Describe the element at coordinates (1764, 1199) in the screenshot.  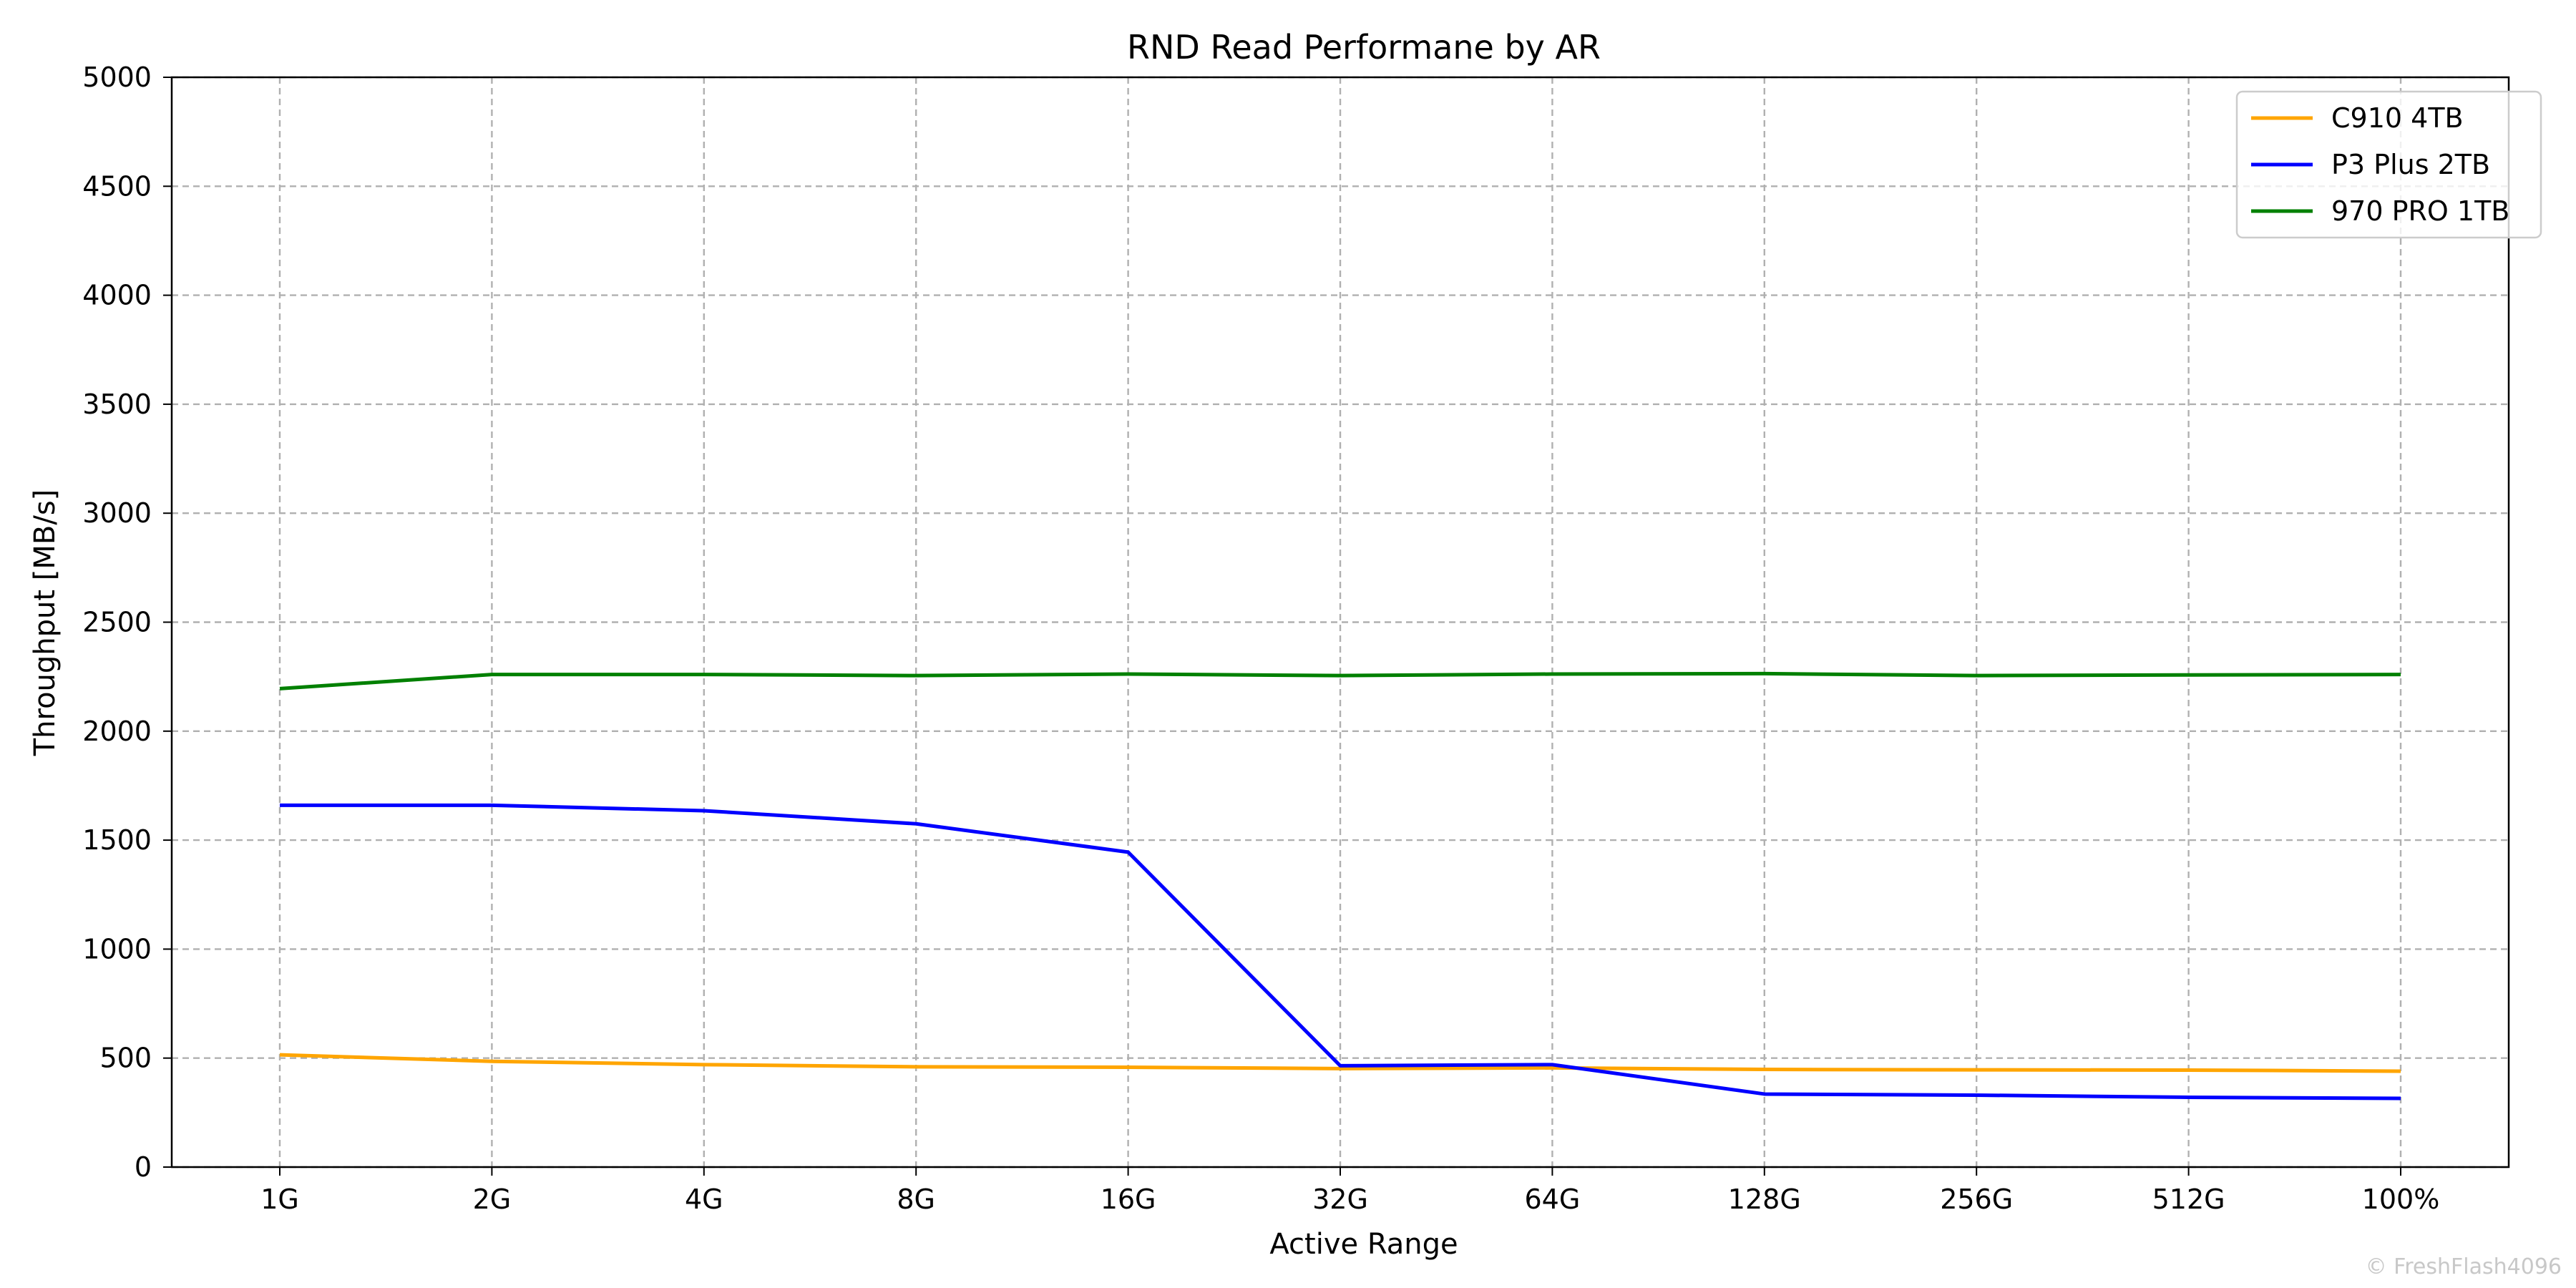
I see `x-tick-label: 128G` at that location.